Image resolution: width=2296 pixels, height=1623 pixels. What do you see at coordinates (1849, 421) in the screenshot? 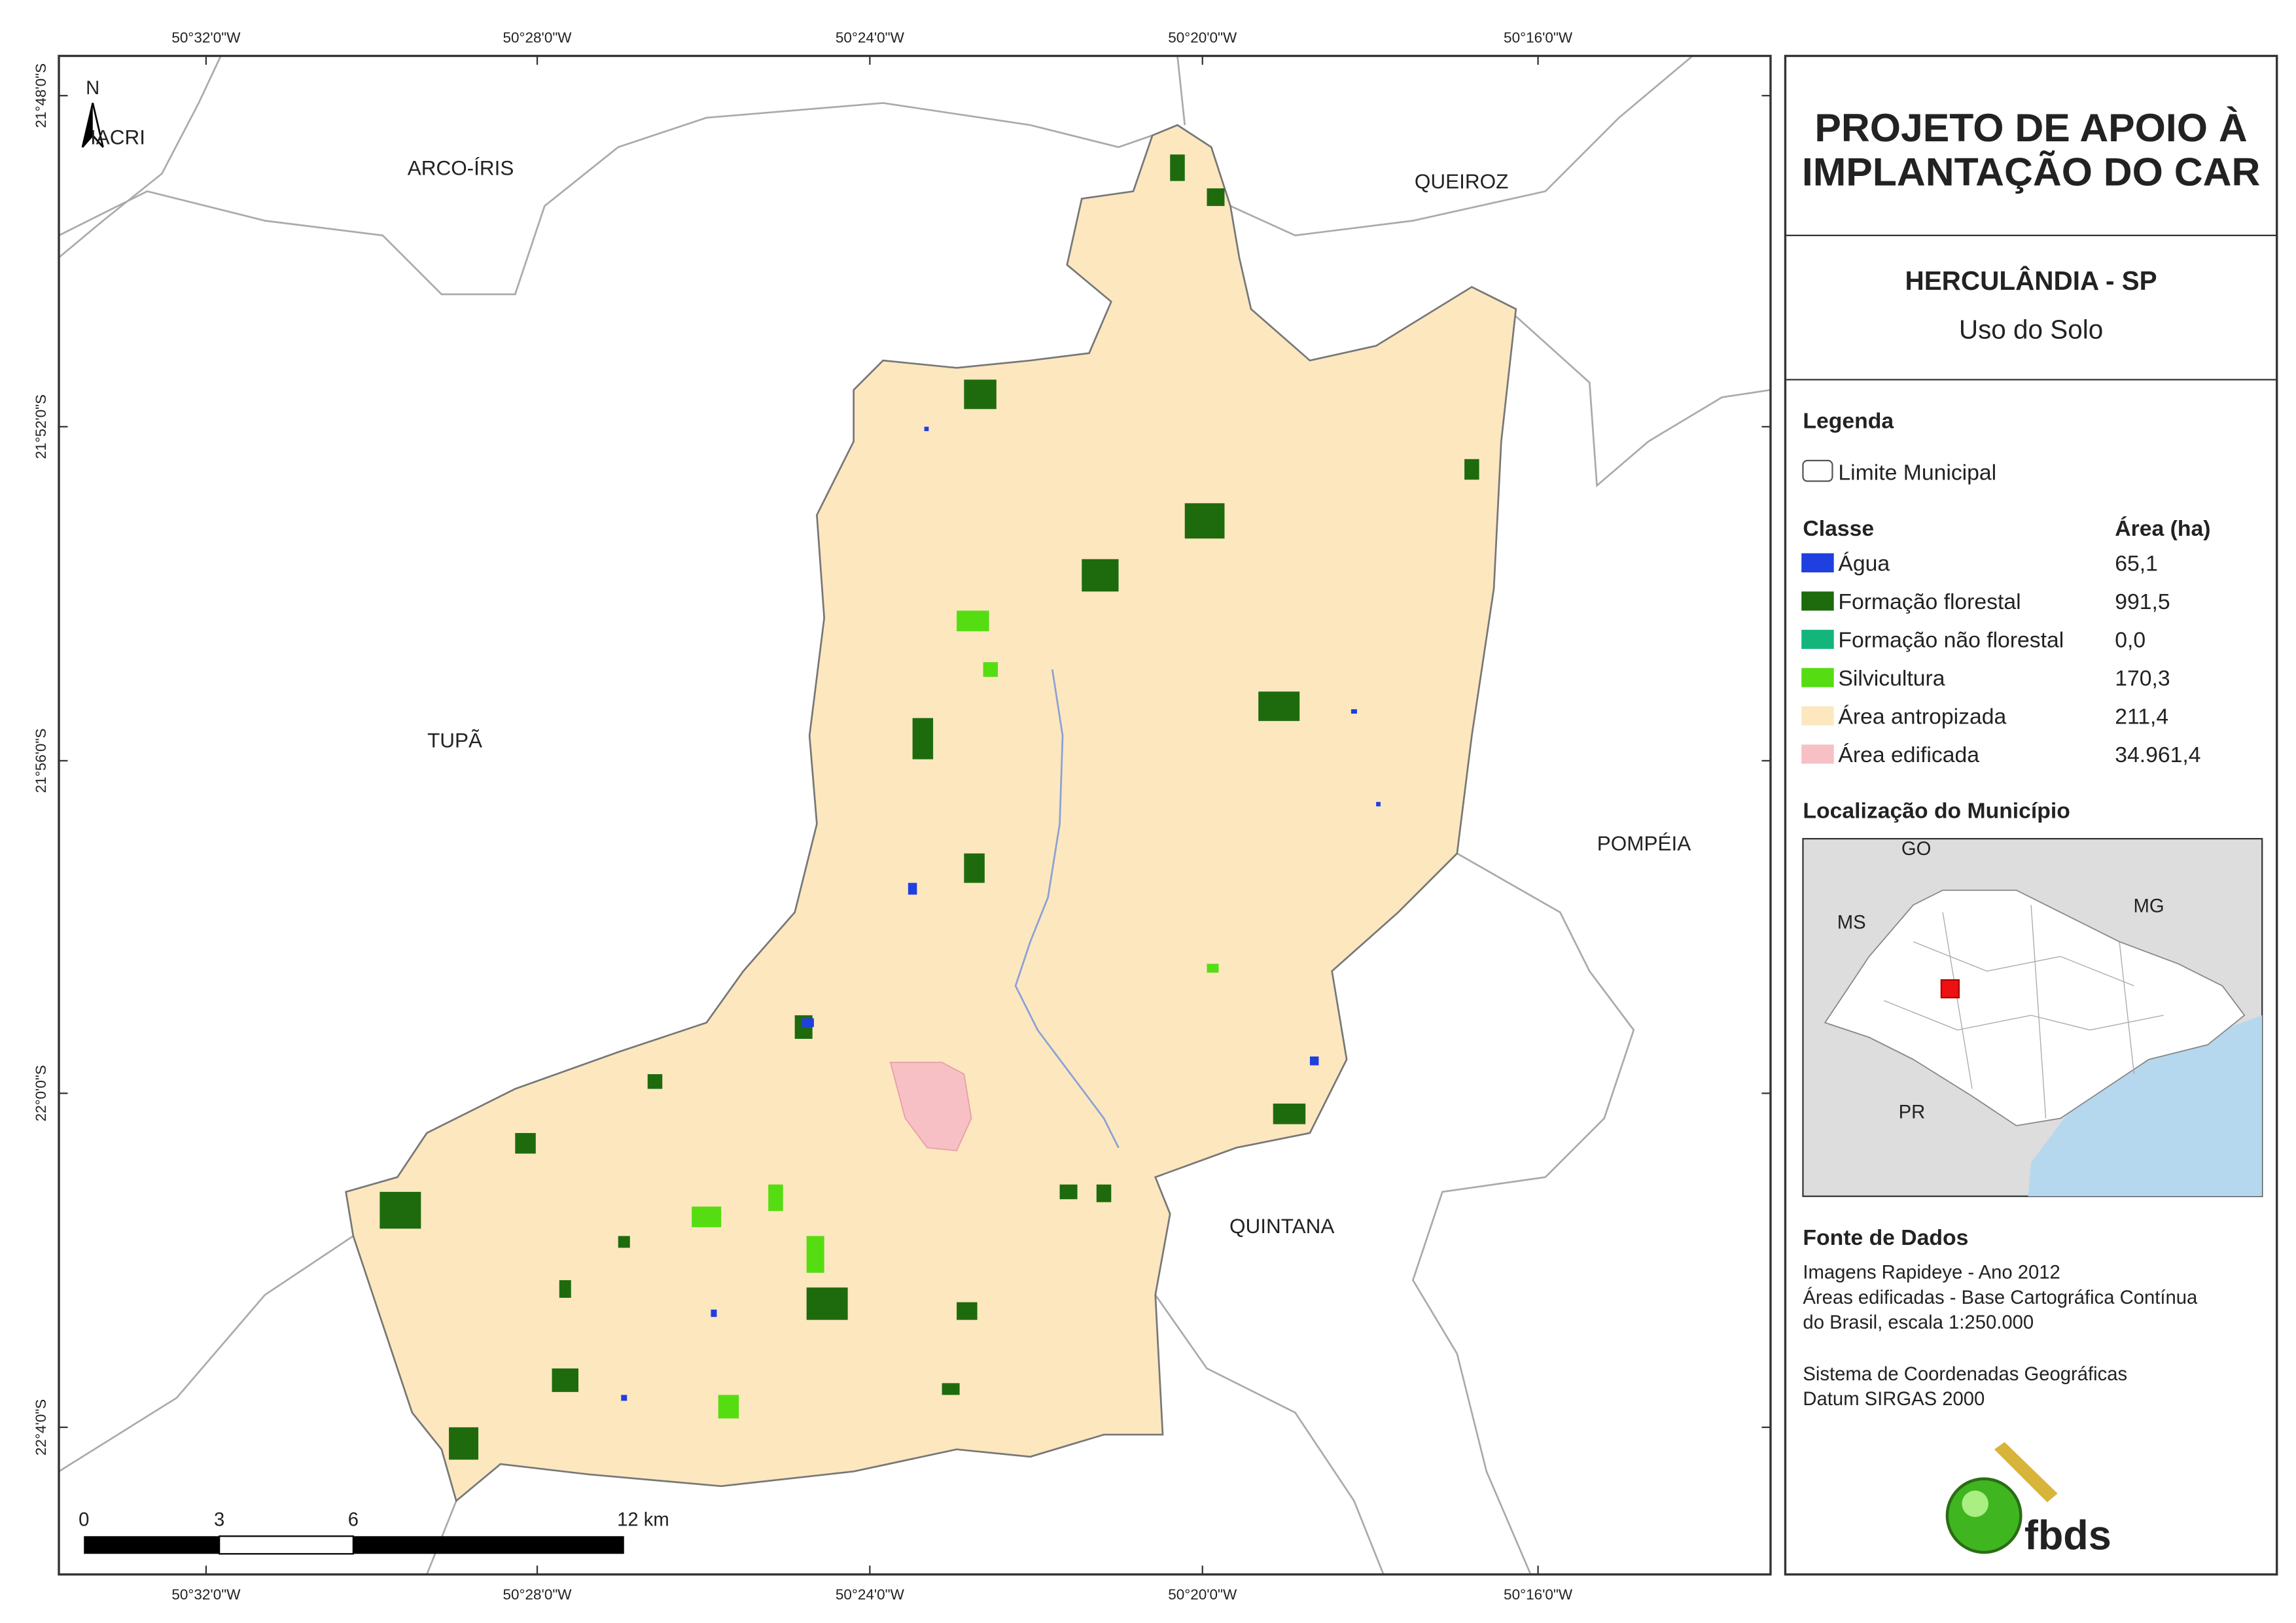
I see `legend-title: Legenda` at bounding box center [1849, 421].